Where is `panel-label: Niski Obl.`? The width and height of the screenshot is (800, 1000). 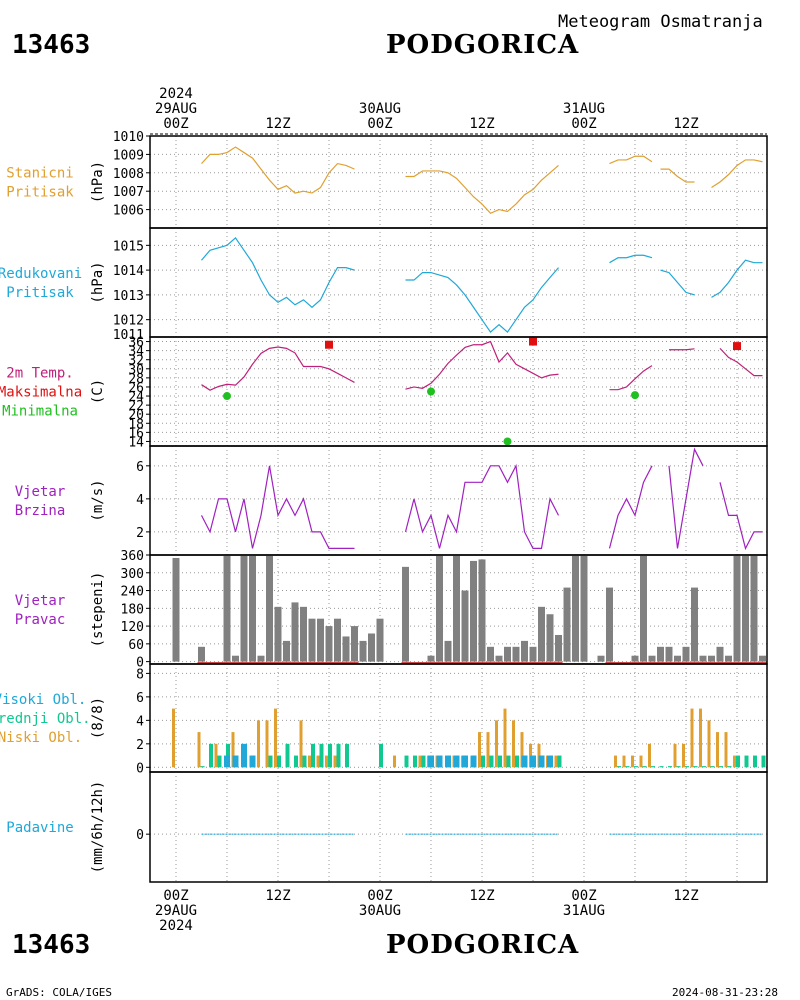
panel-label: Niski Obl. is located at coordinates (41, 738).